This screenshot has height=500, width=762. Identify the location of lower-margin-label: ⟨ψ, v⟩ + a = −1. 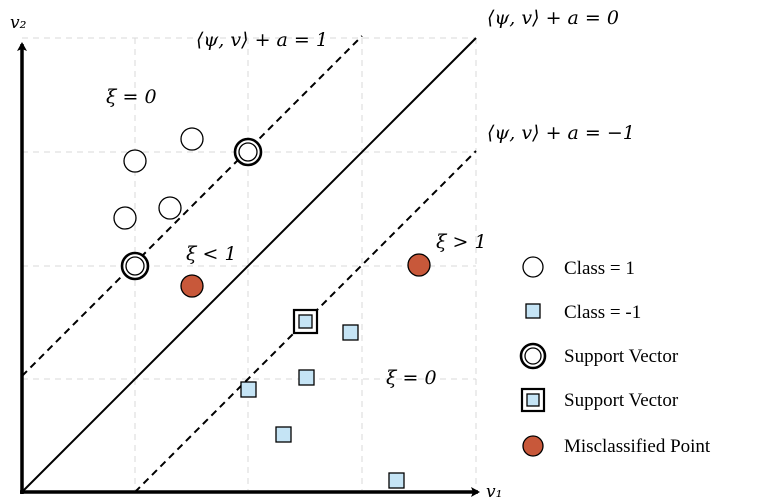
(561, 133).